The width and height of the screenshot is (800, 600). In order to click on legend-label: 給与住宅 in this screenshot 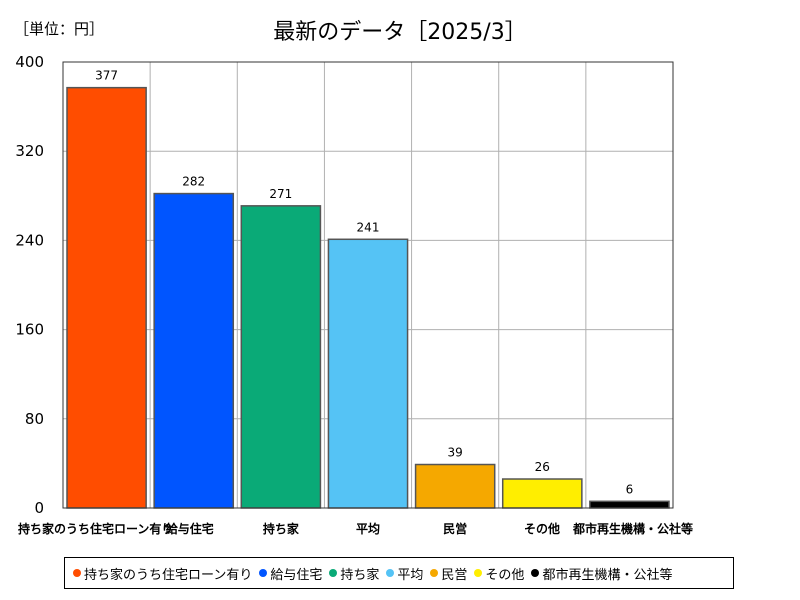, I will do `click(296, 575)`.